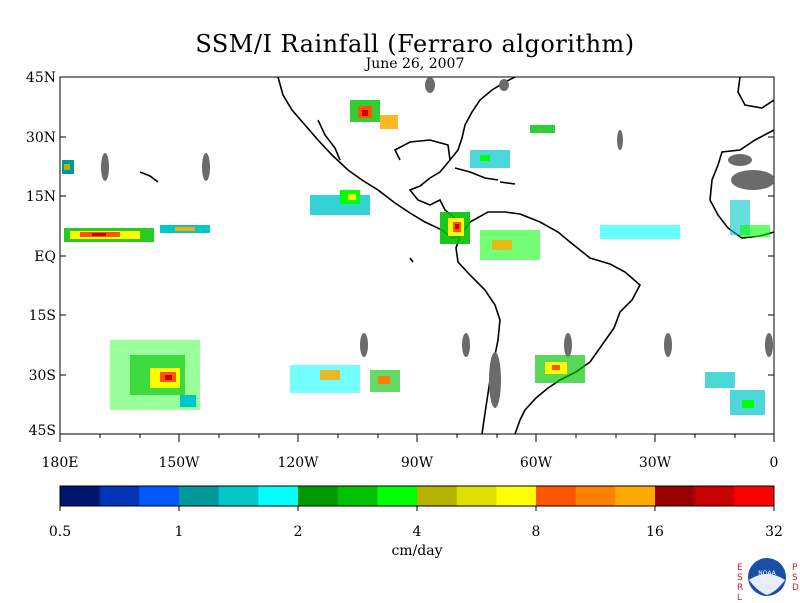 The width and height of the screenshot is (800, 603). What do you see at coordinates (415, 64) in the screenshot?
I see `map-date: June 26, 2007` at bounding box center [415, 64].